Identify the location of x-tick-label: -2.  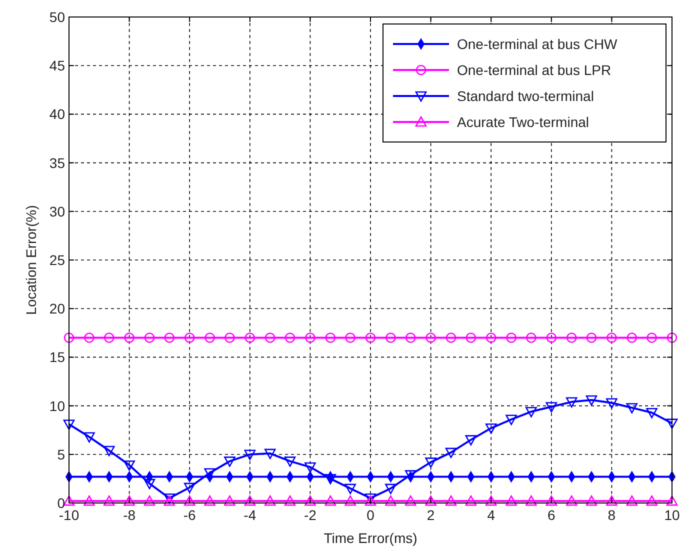
(310, 515).